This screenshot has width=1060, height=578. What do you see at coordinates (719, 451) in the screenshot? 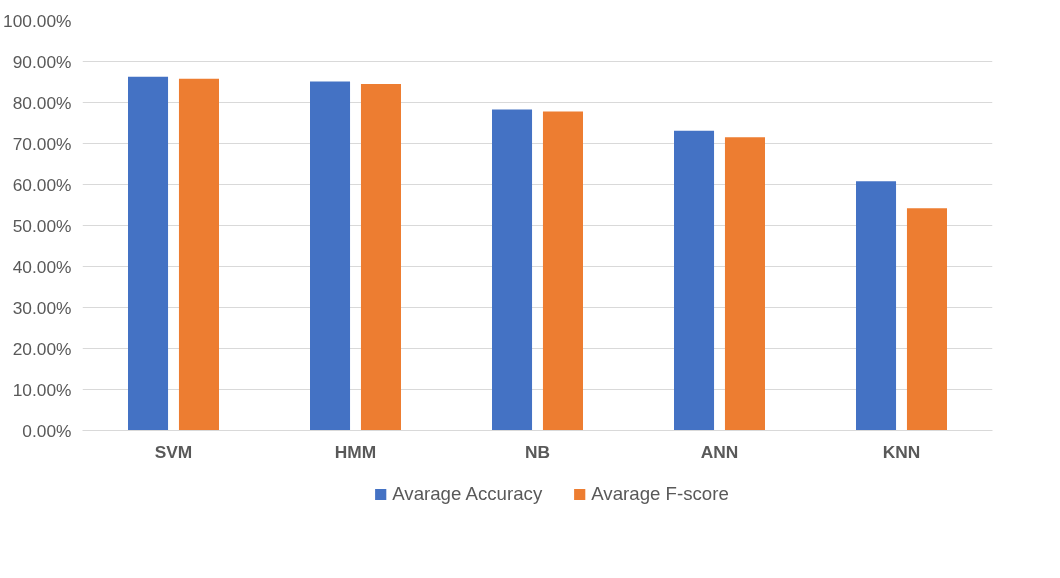
I see `x-tick-label: ANN` at bounding box center [719, 451].